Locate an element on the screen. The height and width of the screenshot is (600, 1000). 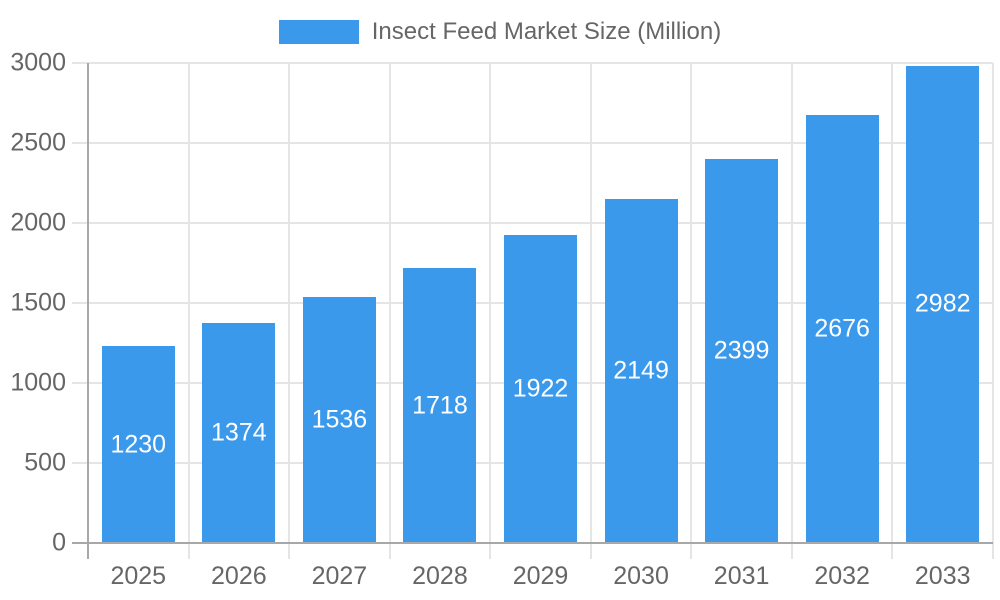
legend-label: Insect Feed Market Size (Million) is located at coordinates (546, 31).